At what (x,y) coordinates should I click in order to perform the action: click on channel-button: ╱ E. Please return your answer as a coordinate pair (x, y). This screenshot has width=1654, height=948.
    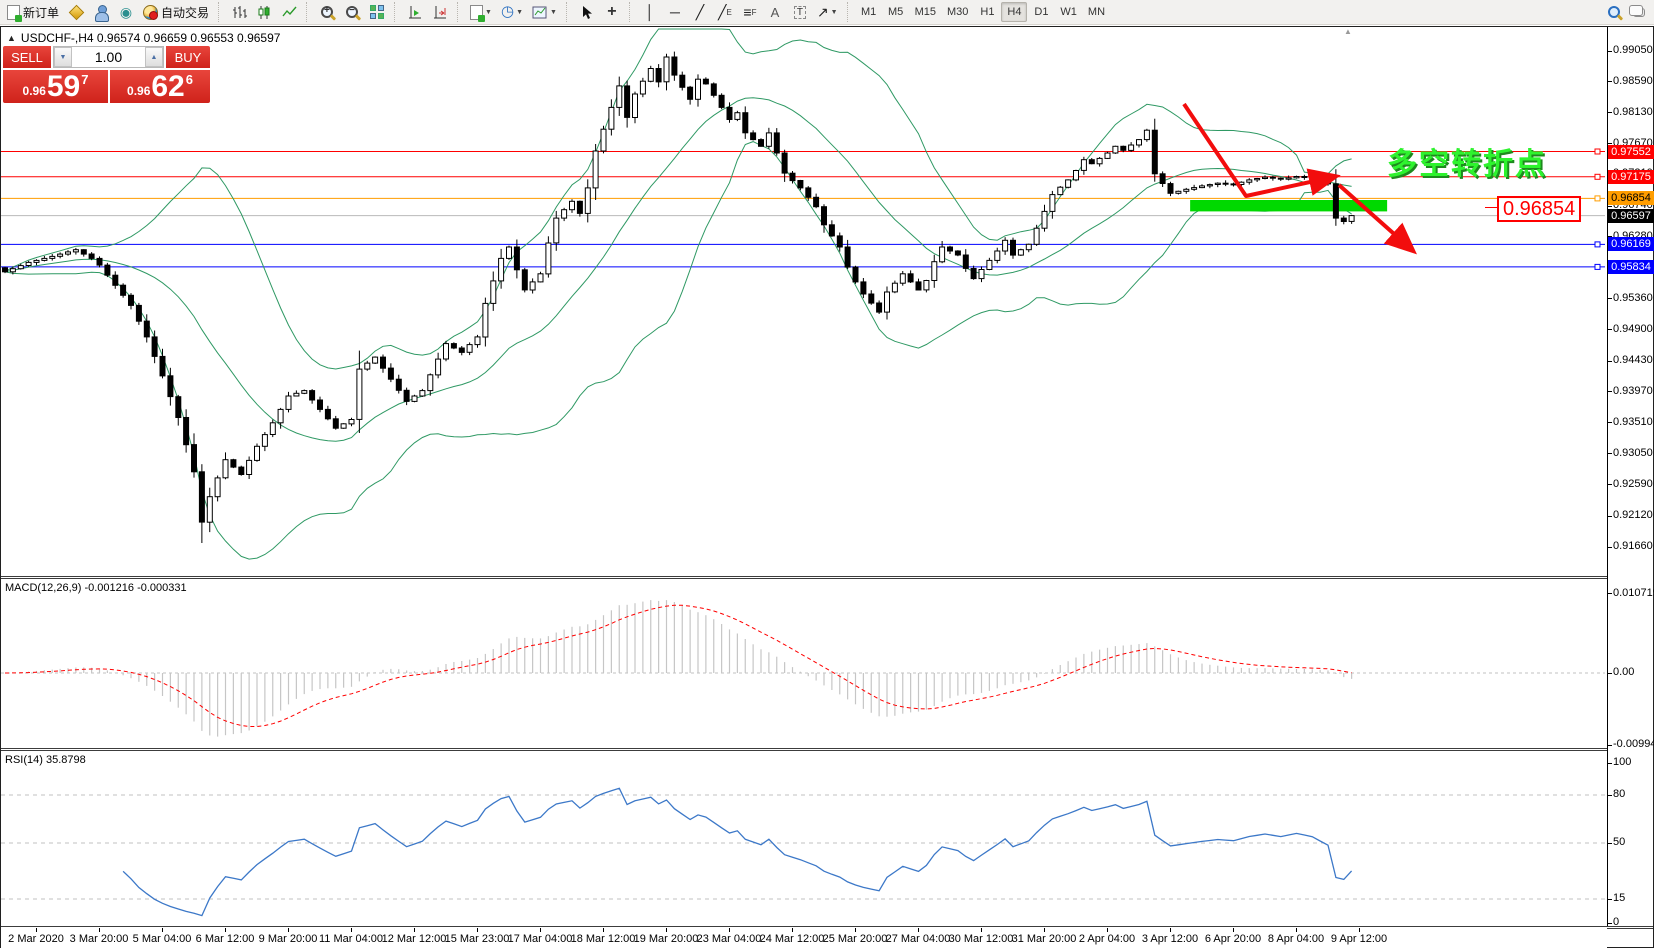
    Looking at the image, I should click on (725, 12).